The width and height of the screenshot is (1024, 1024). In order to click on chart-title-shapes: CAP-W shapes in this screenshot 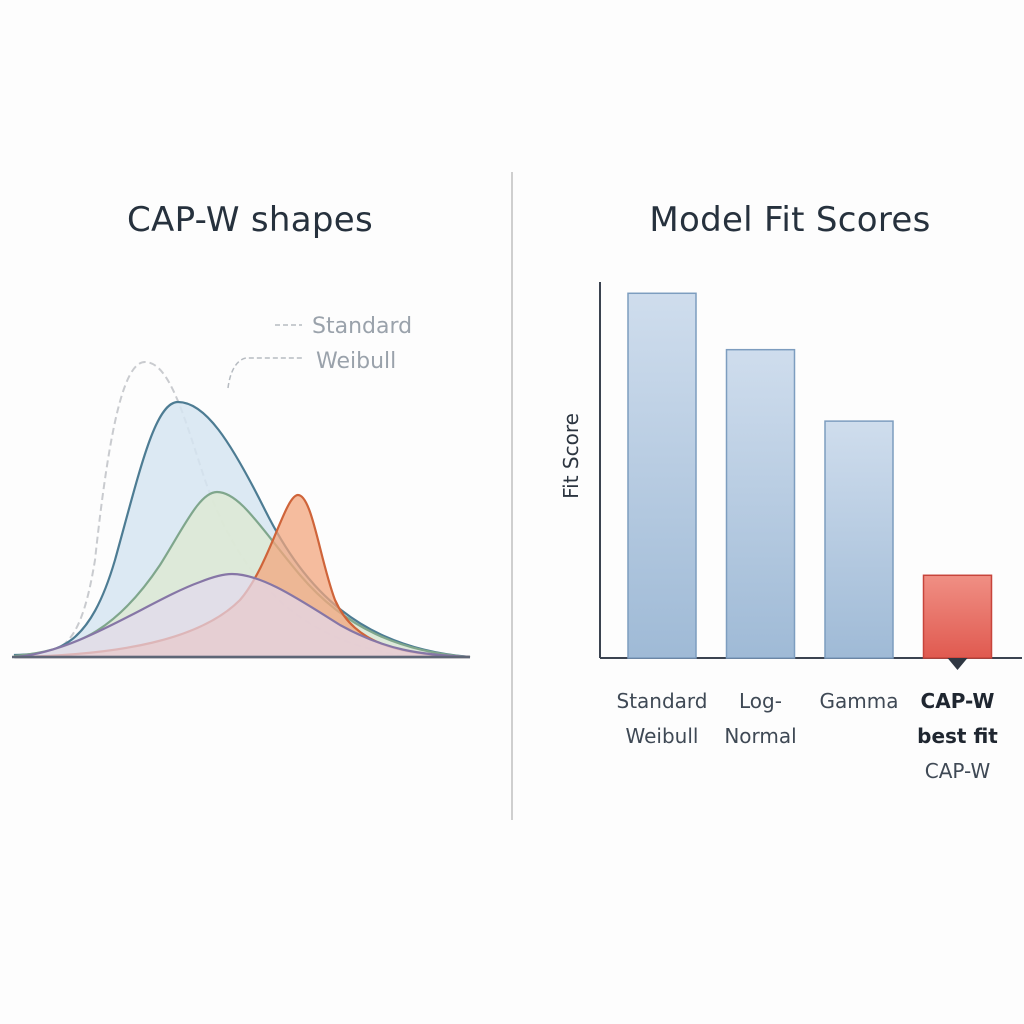, I will do `click(250, 220)`.